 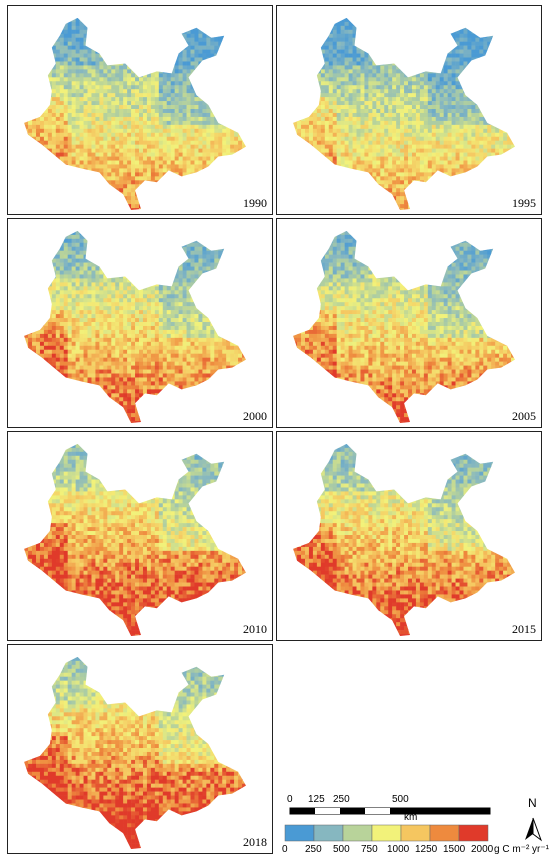 I want to click on year-label: 1990, so click(x=255, y=203).